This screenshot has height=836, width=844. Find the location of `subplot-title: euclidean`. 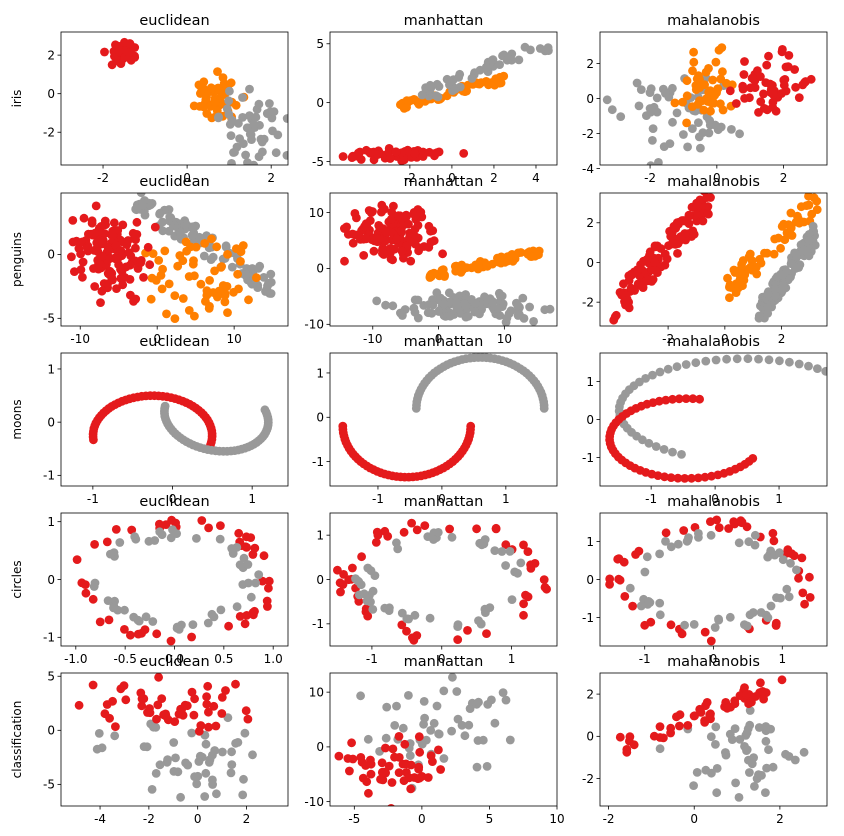

subplot-title: euclidean is located at coordinates (174, 662).